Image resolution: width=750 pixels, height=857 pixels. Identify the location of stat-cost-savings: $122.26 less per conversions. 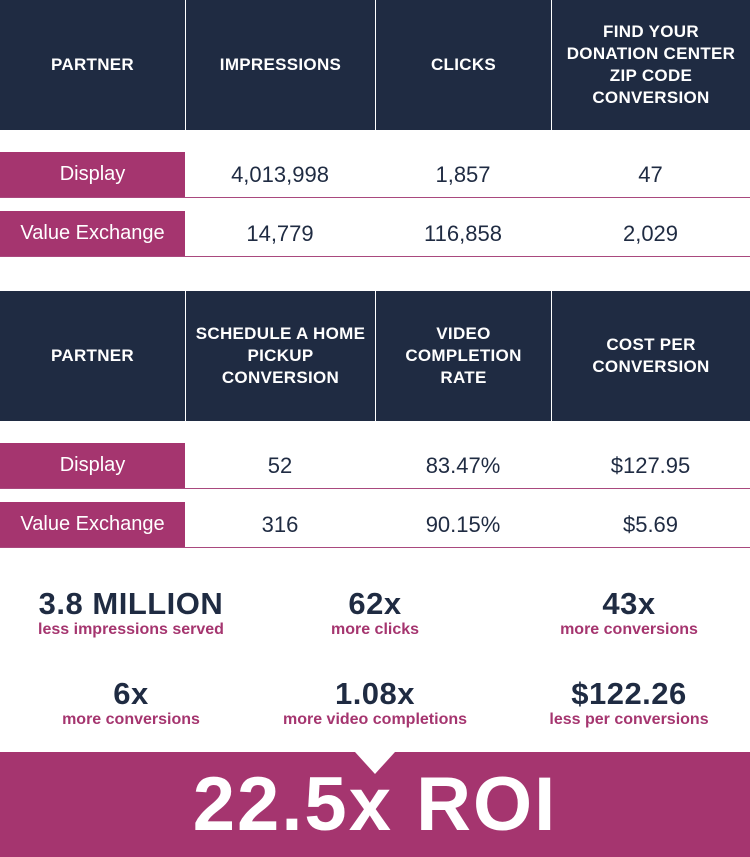
(627, 703).